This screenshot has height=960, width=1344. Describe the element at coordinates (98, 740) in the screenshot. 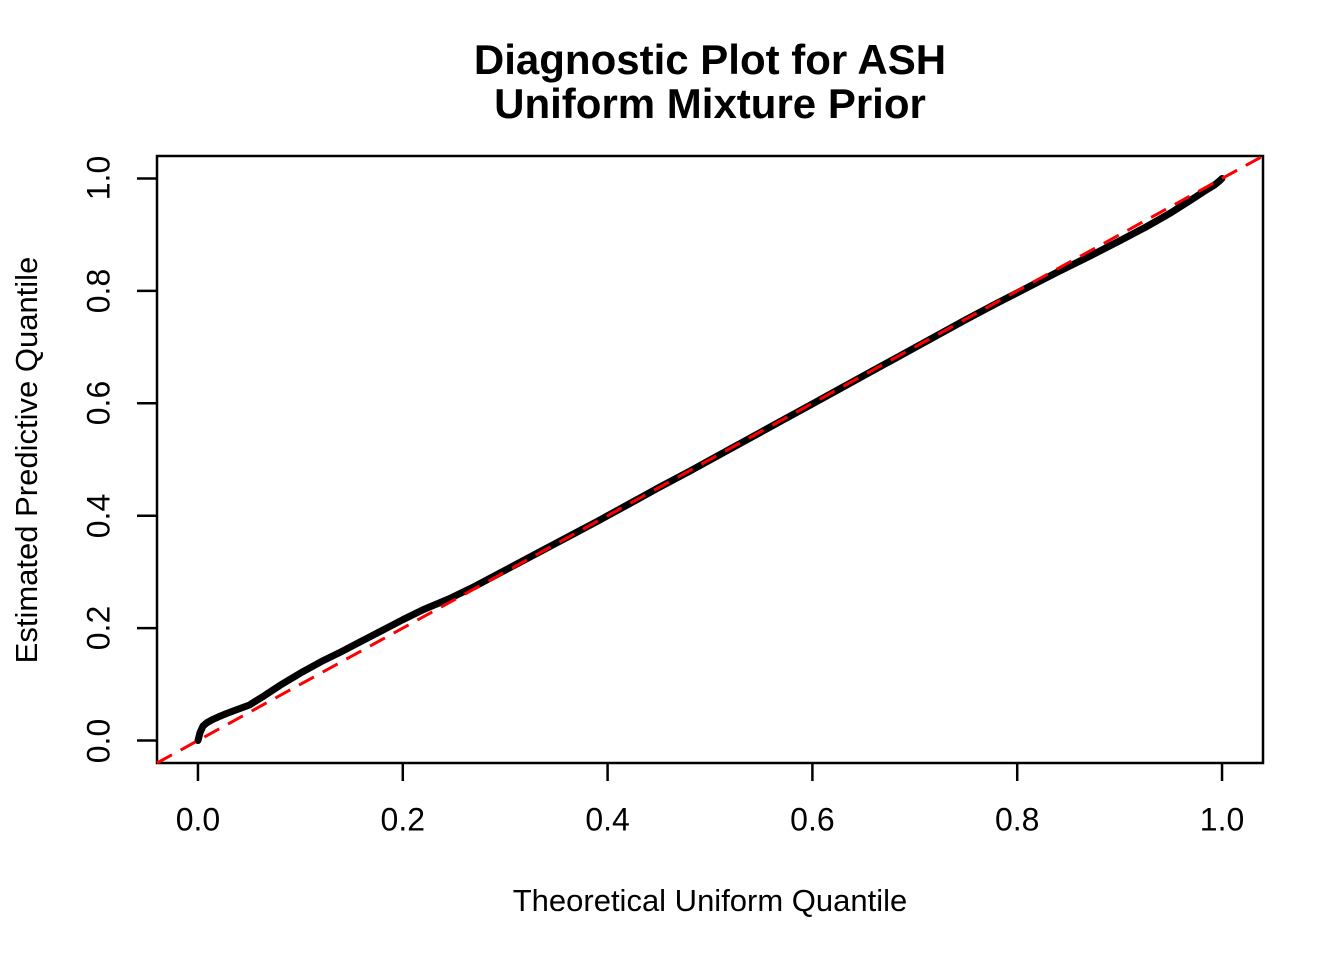

I see `y-tick-label: 0.0` at that location.